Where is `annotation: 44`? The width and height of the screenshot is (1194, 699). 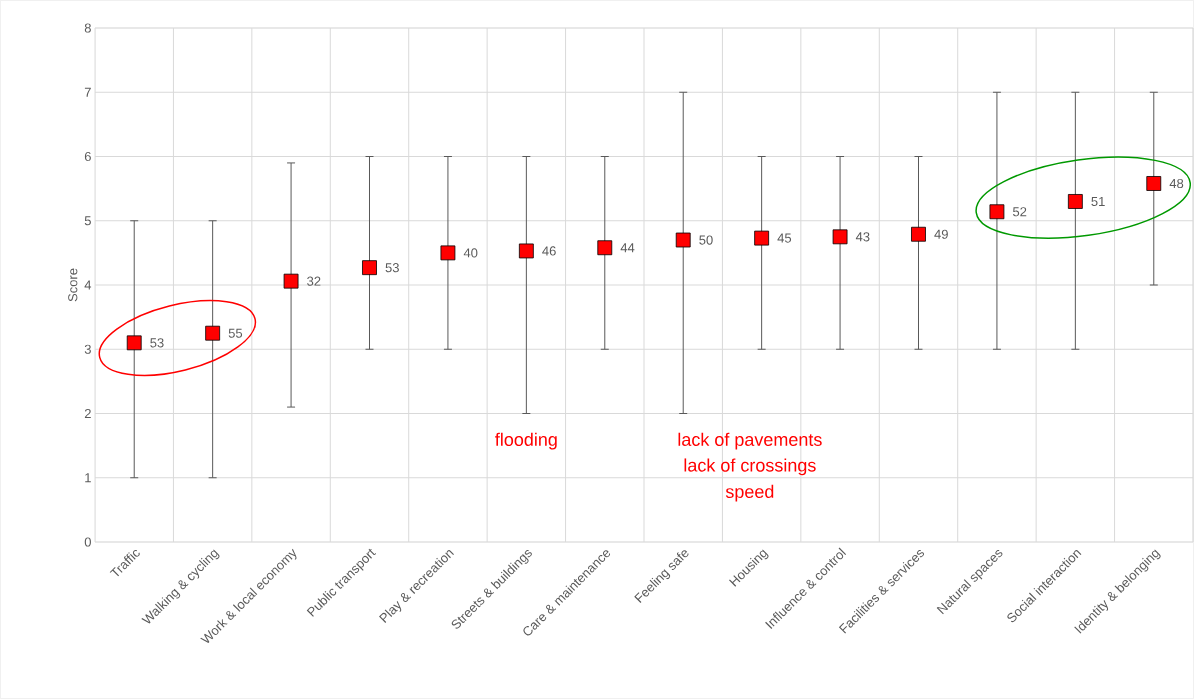 annotation: 44 is located at coordinates (627, 248).